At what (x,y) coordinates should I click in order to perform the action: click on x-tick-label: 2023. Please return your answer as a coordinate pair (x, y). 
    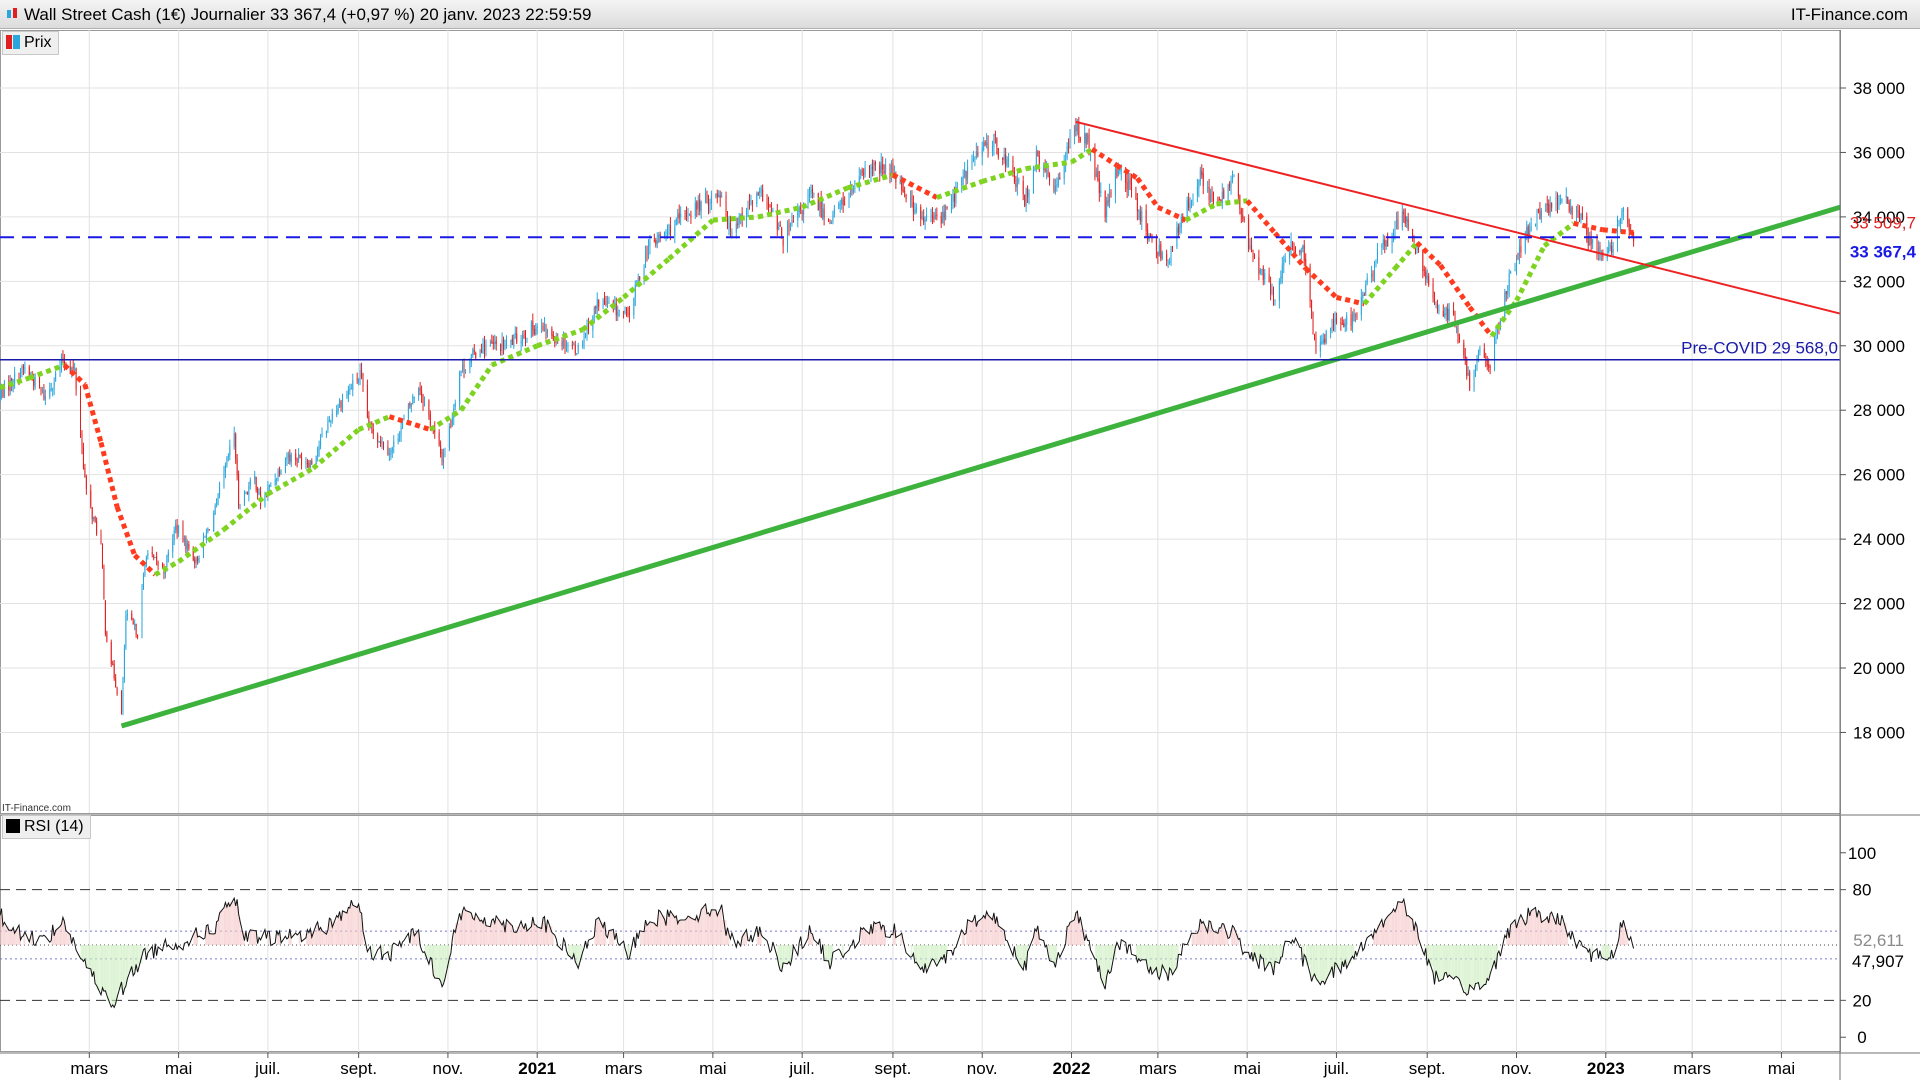
    Looking at the image, I should click on (1606, 1068).